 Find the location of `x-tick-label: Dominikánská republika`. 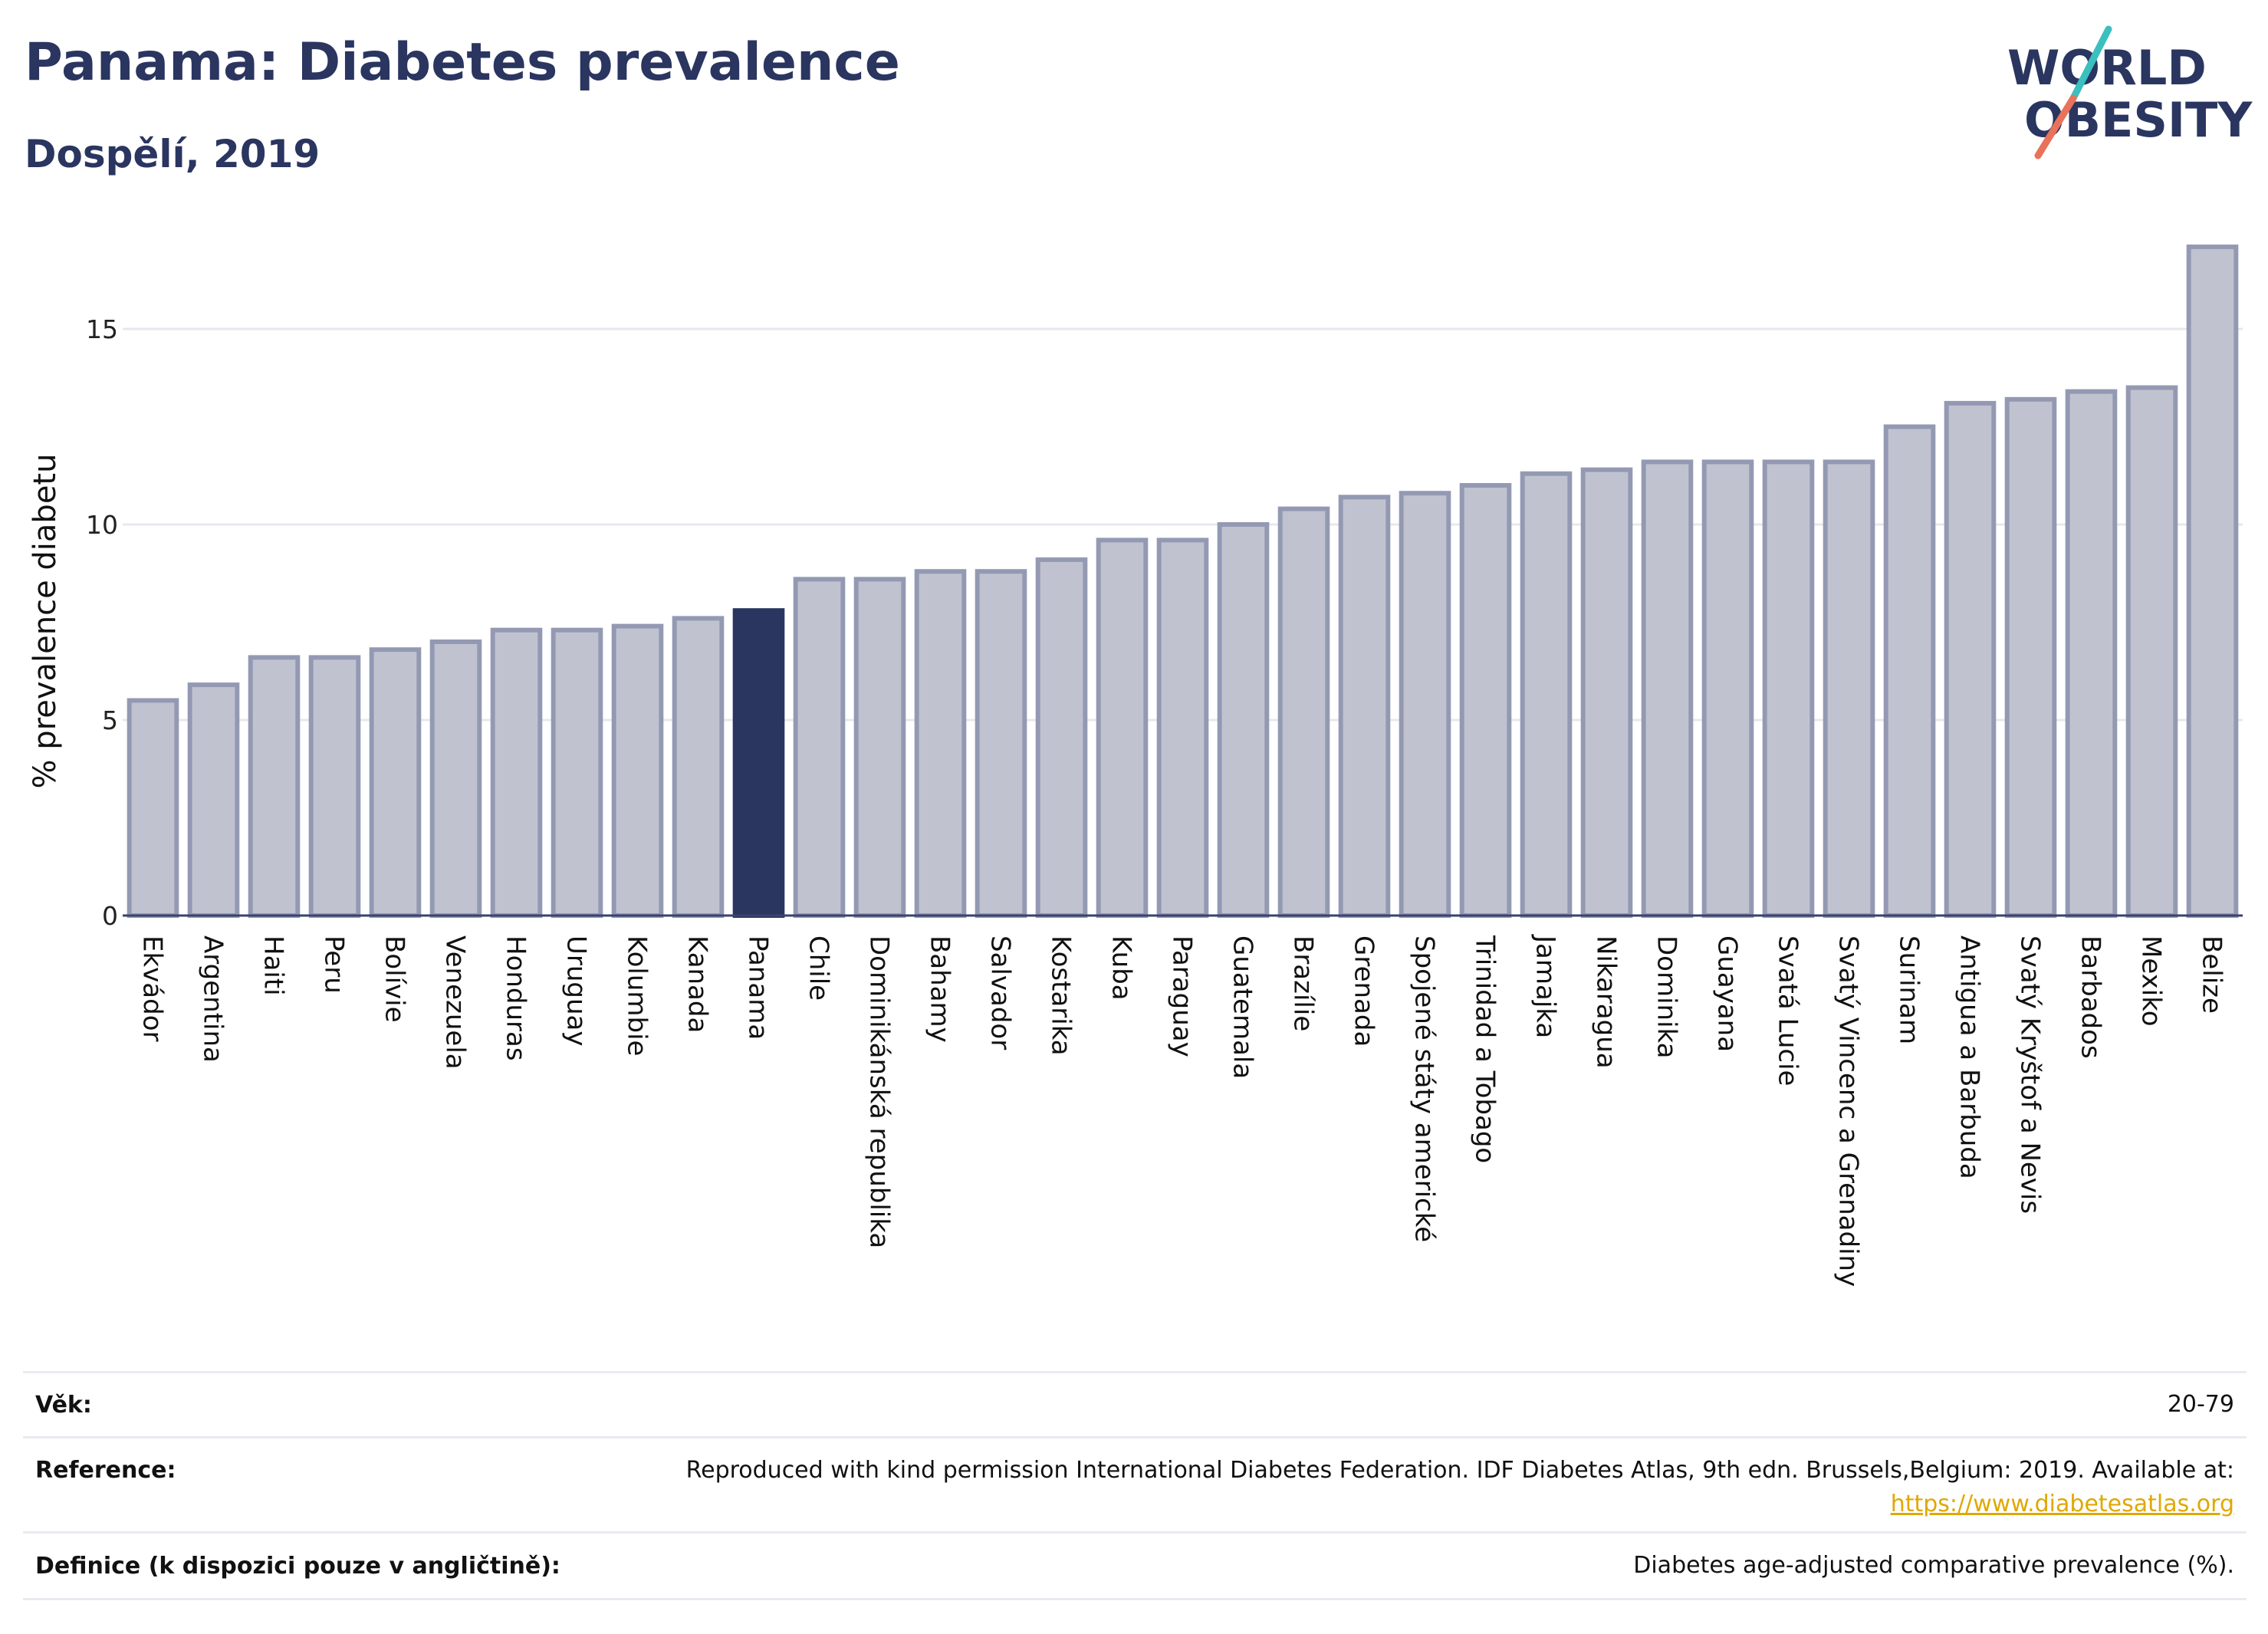

x-tick-label: Dominikánská republika is located at coordinates (879, 1092).